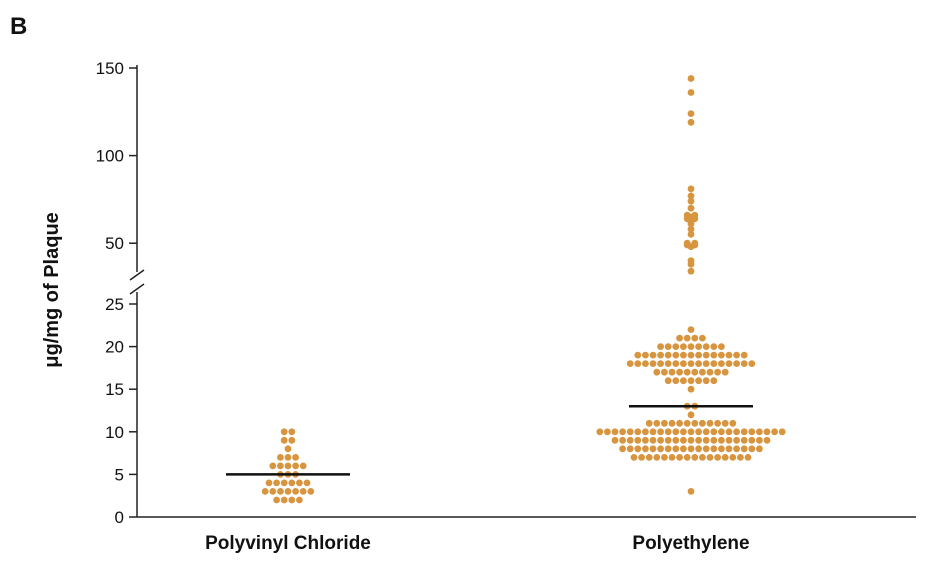 The height and width of the screenshot is (580, 936). What do you see at coordinates (116, 293) in the screenshot?
I see `y-ticks: 0 5 10 15 20 25 50 100 150` at bounding box center [116, 293].